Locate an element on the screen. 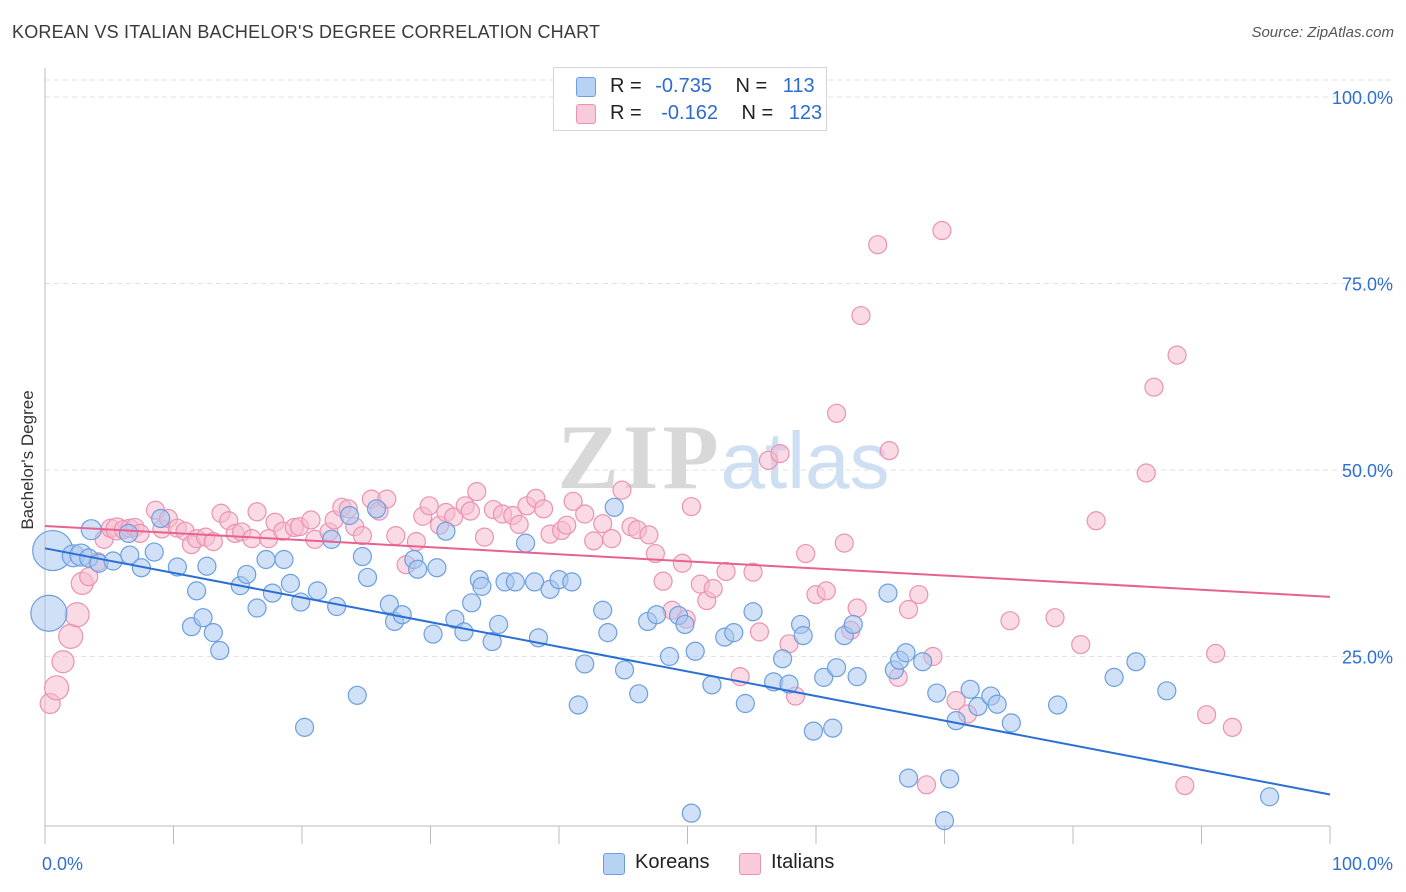 This screenshot has width=1406, height=892. koreans-r-label: R = is located at coordinates (626, 86).